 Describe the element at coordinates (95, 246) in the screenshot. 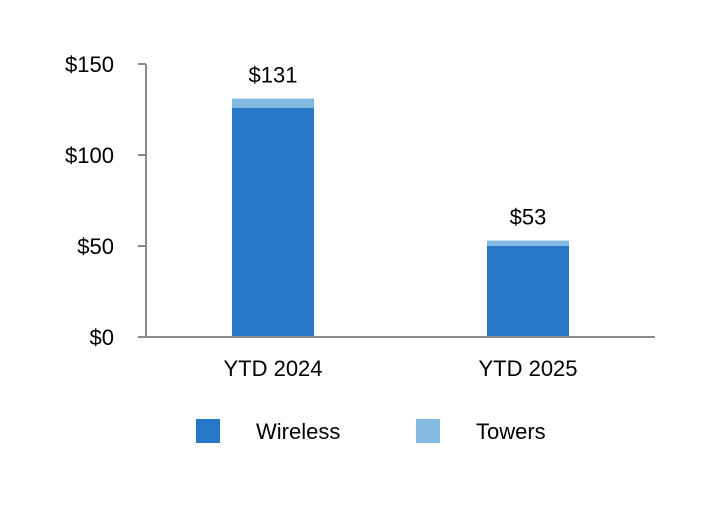

I see `y-tick-label: $50` at that location.